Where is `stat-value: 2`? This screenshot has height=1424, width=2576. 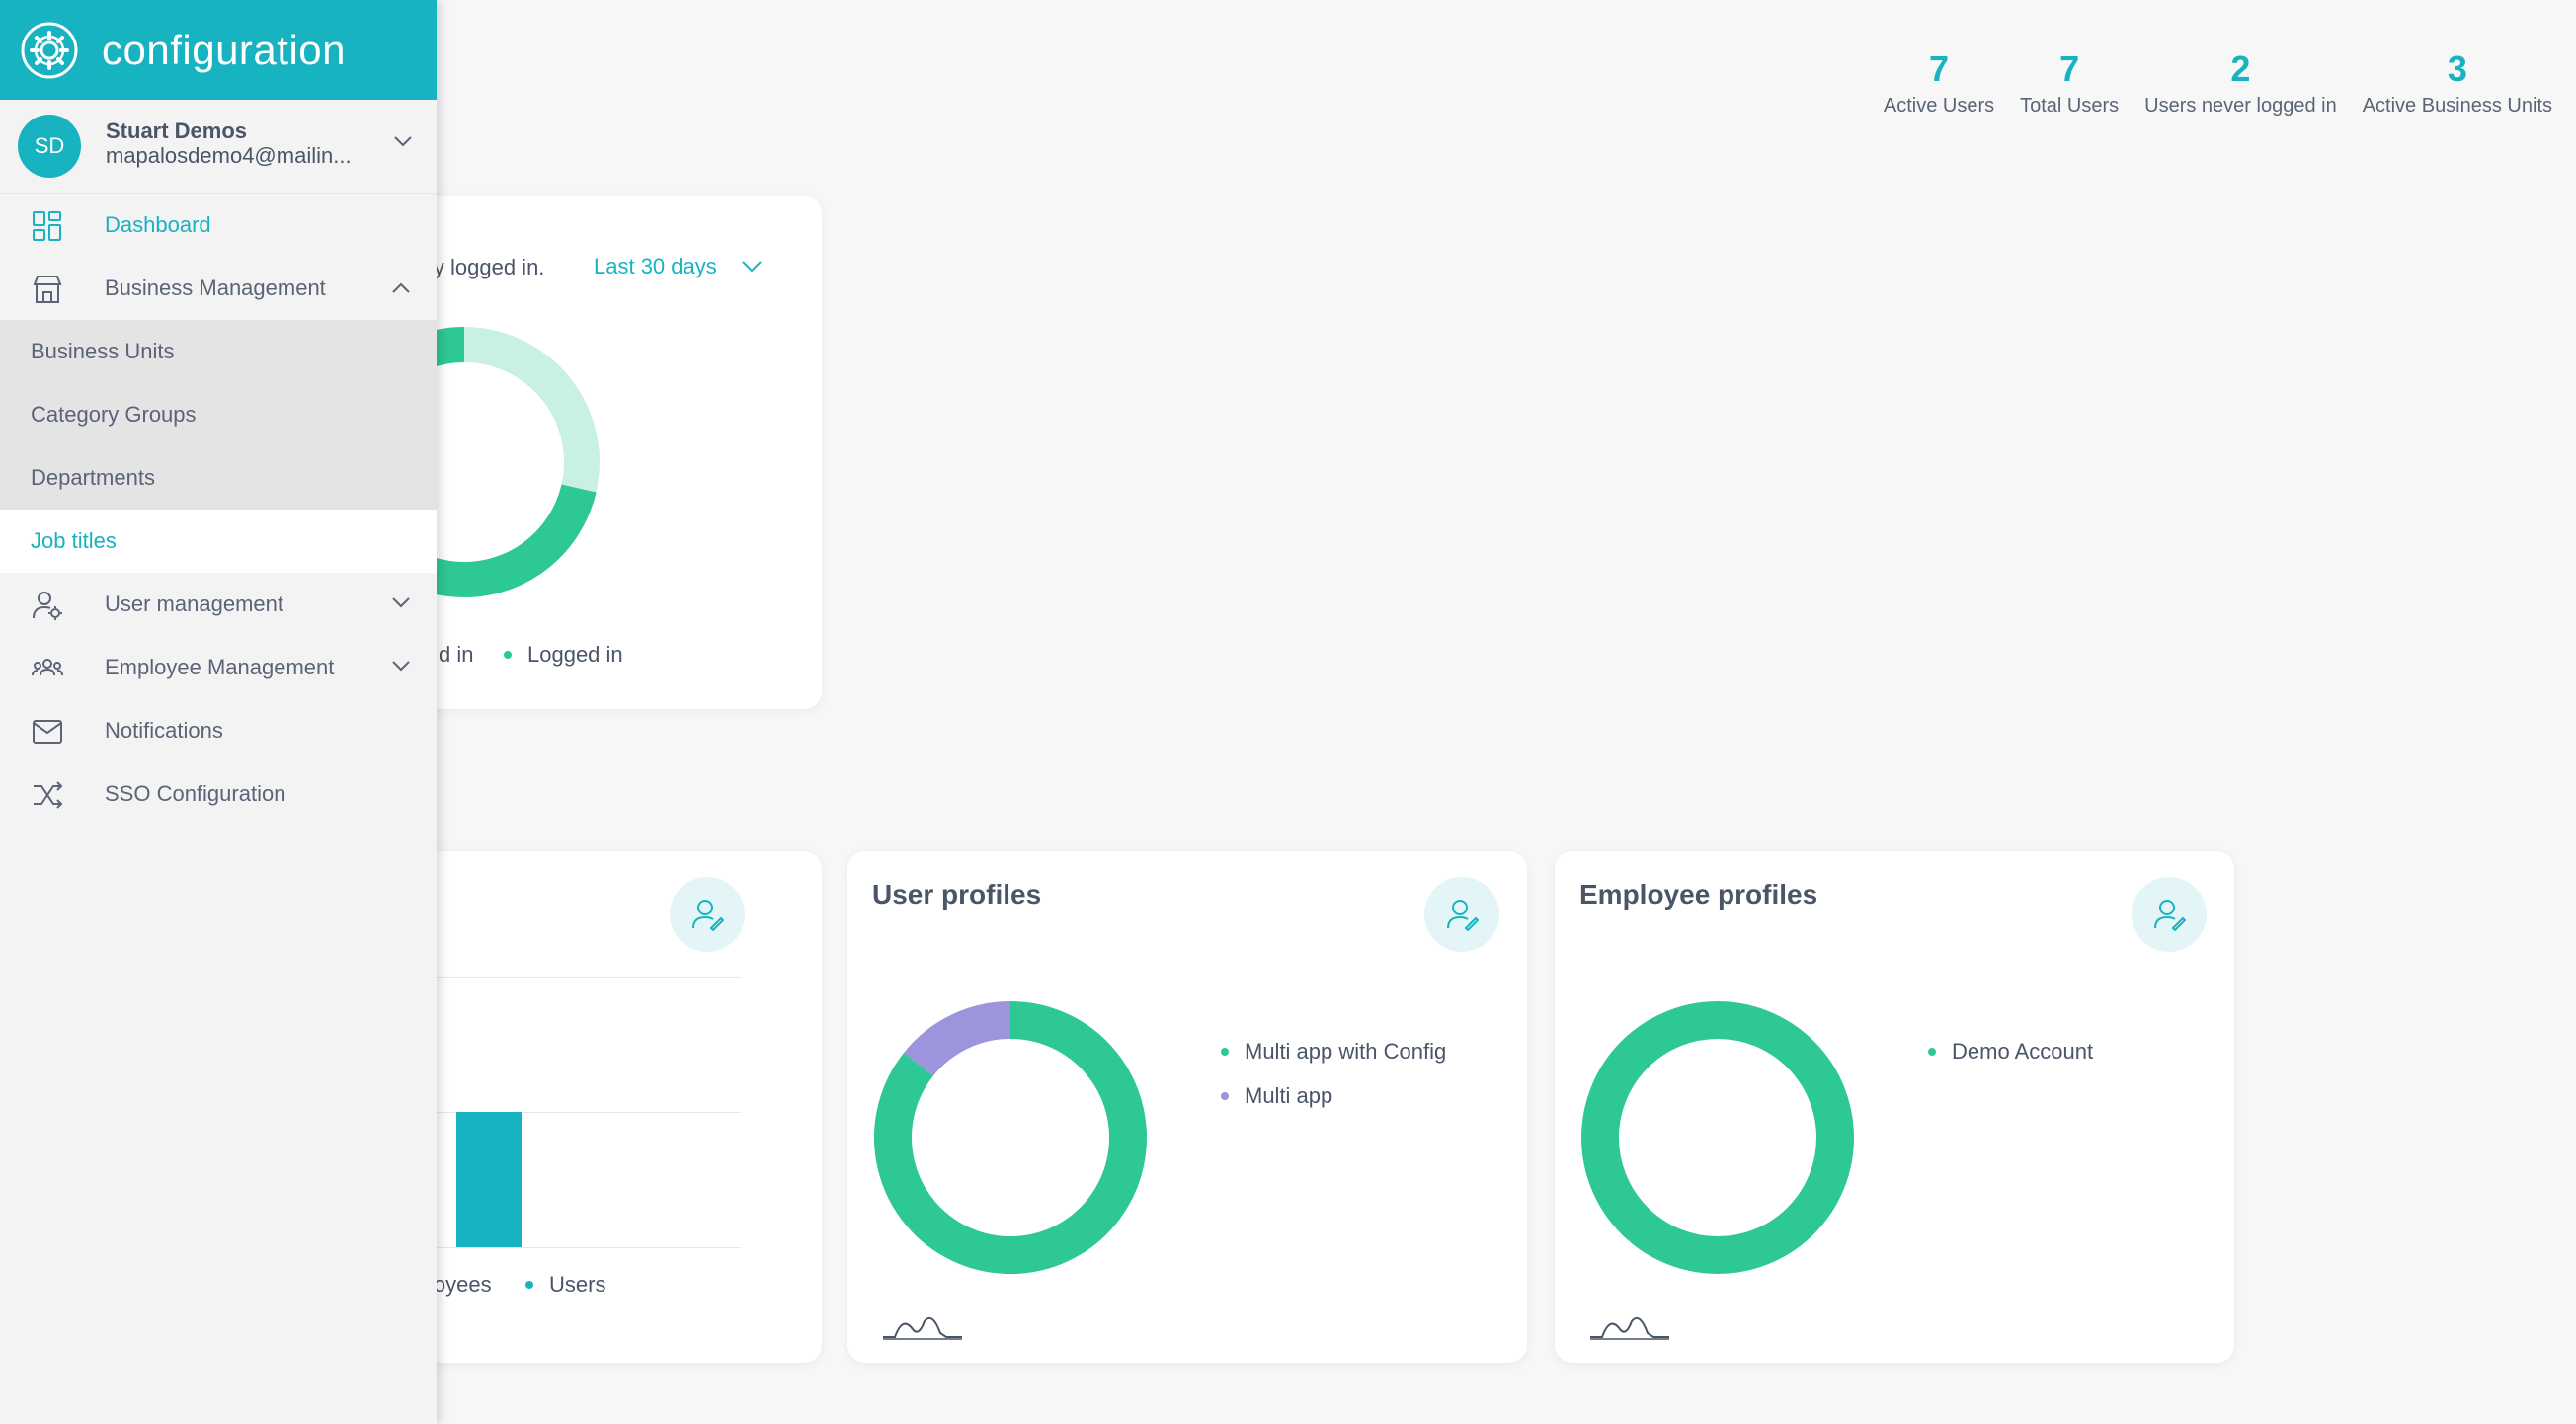 stat-value: 2 is located at coordinates (2240, 68).